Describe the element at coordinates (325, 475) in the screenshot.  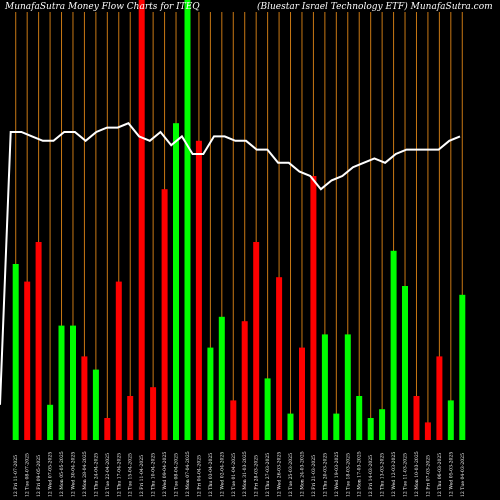
I see `x-tick-label: 12 Thu 20-03-2025` at that location.